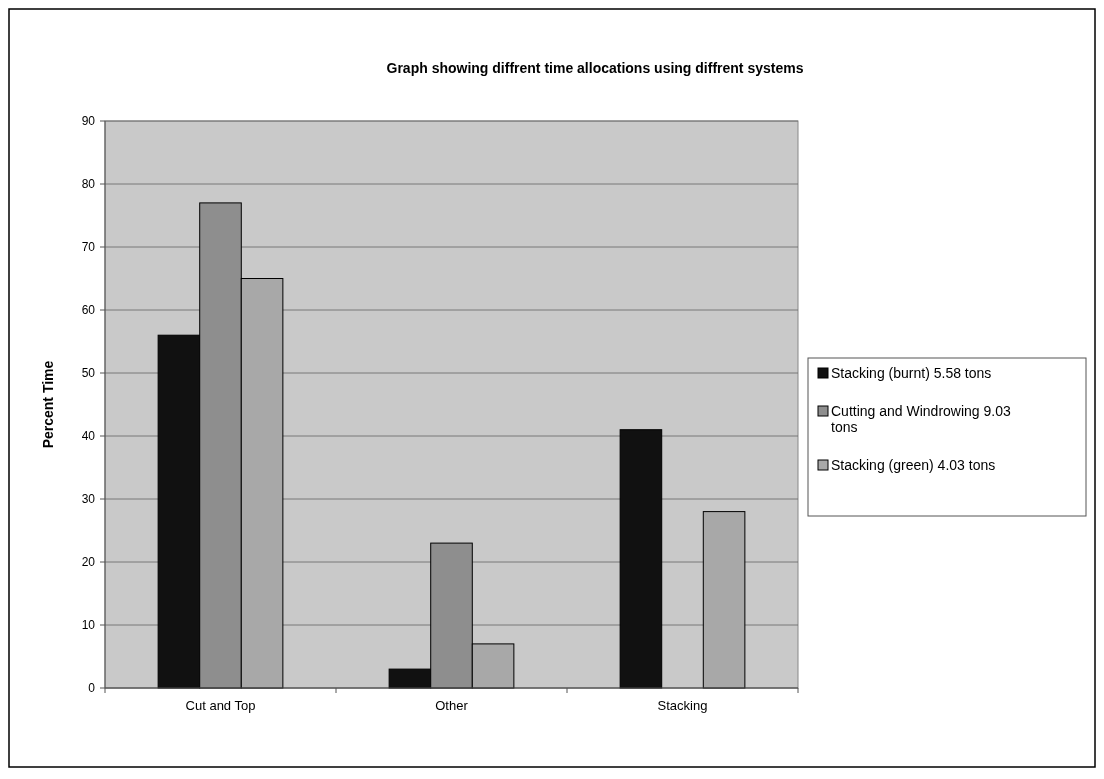  What do you see at coordinates (452, 705) in the screenshot?
I see `x-tick-label: Other` at bounding box center [452, 705].